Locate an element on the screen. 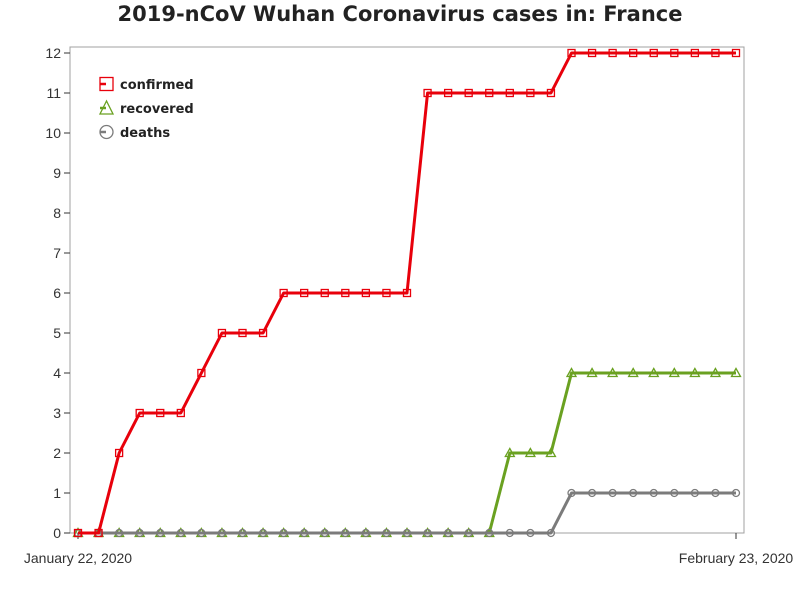 The image size is (800, 600). series-deaths is located at coordinates (407, 513).